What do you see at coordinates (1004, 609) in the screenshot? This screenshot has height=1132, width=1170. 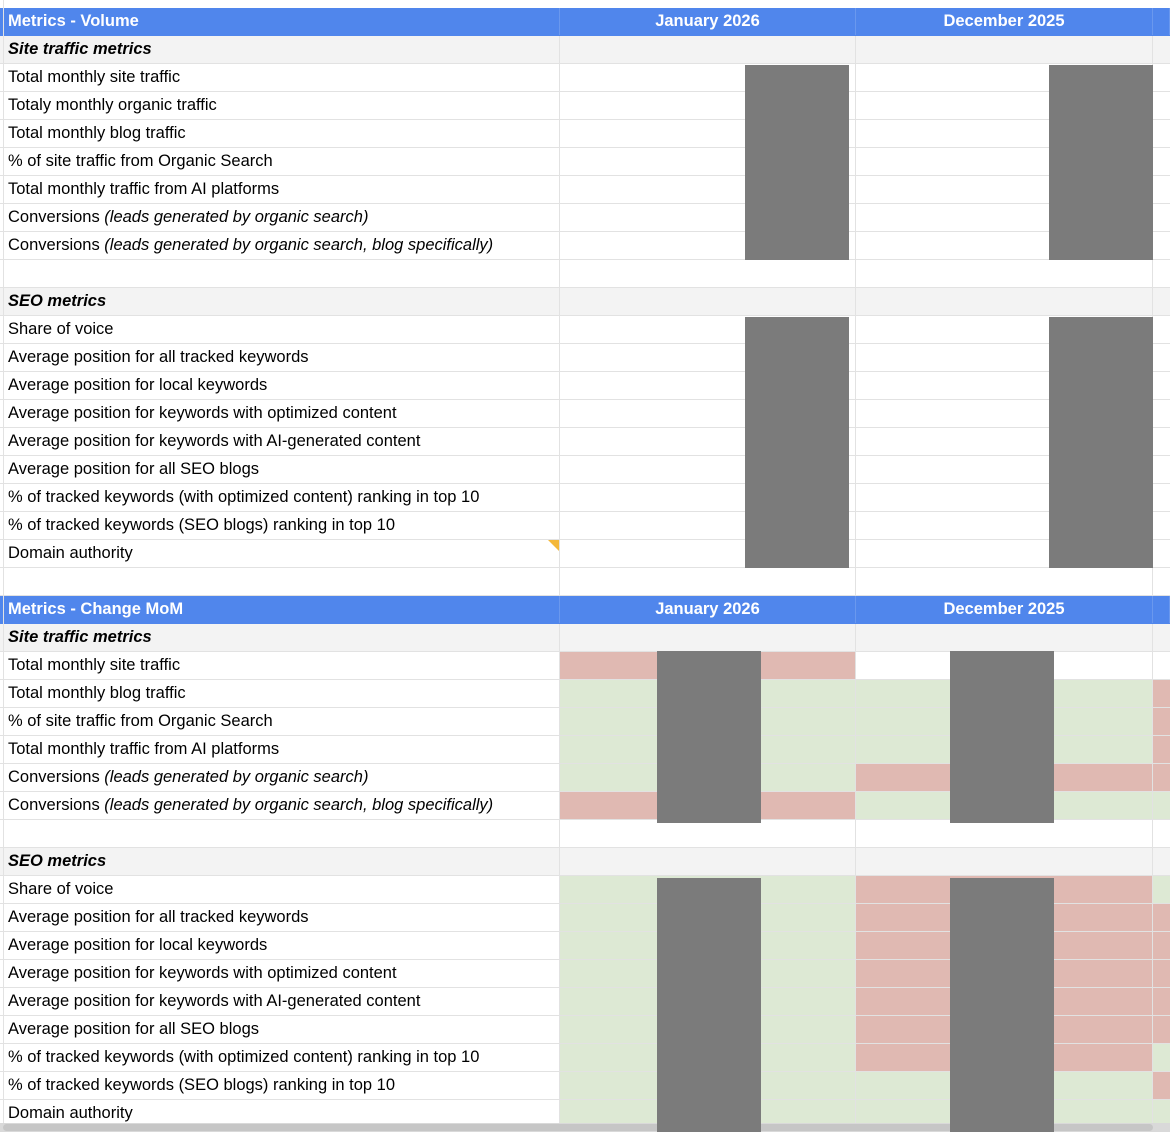 I see `column-header-december: December 2025` at bounding box center [1004, 609].